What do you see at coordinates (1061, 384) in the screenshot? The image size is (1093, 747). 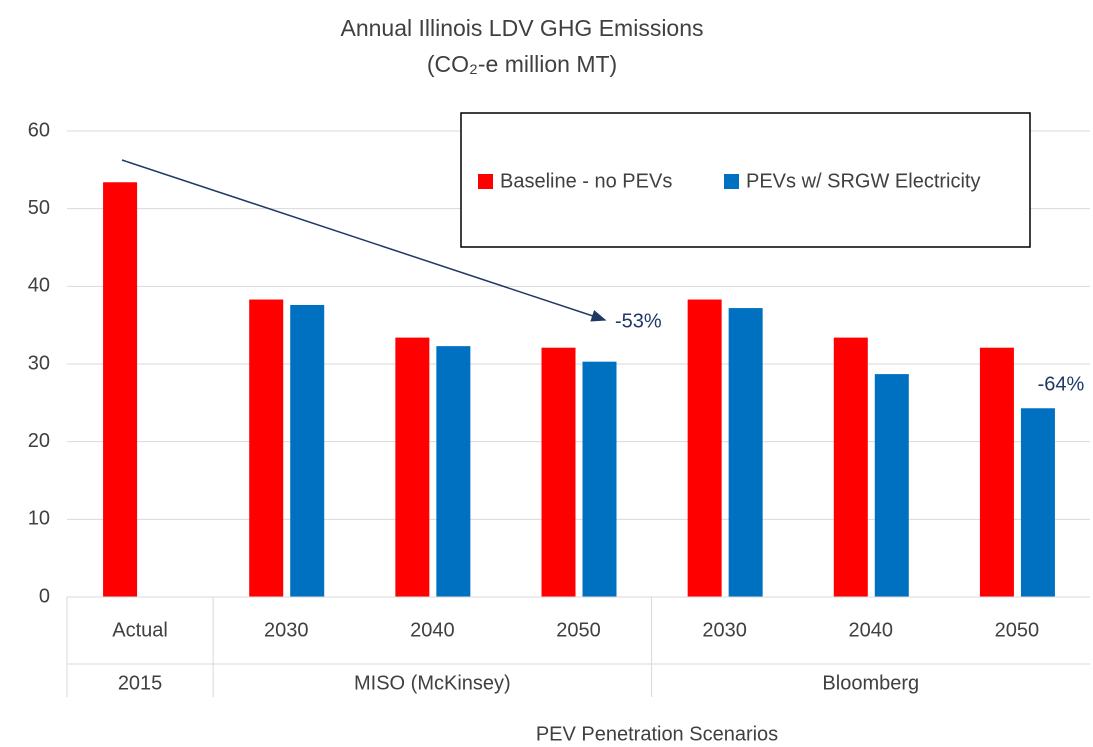 I see `annotation: -64%` at bounding box center [1061, 384].